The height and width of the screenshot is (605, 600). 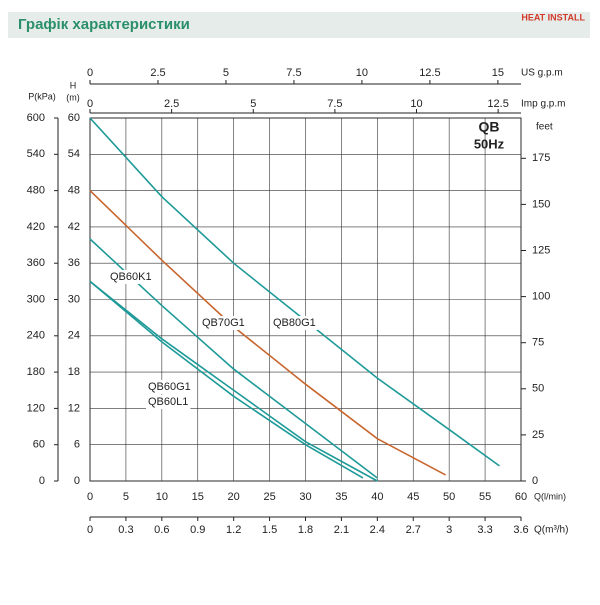 I want to click on us_axis-tick-label: 2.5, so click(x=157, y=73).